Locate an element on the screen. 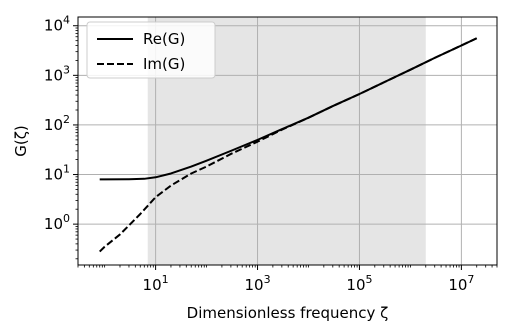  x-axis-label: Dimensionless frequency ζ is located at coordinates (288, 313).